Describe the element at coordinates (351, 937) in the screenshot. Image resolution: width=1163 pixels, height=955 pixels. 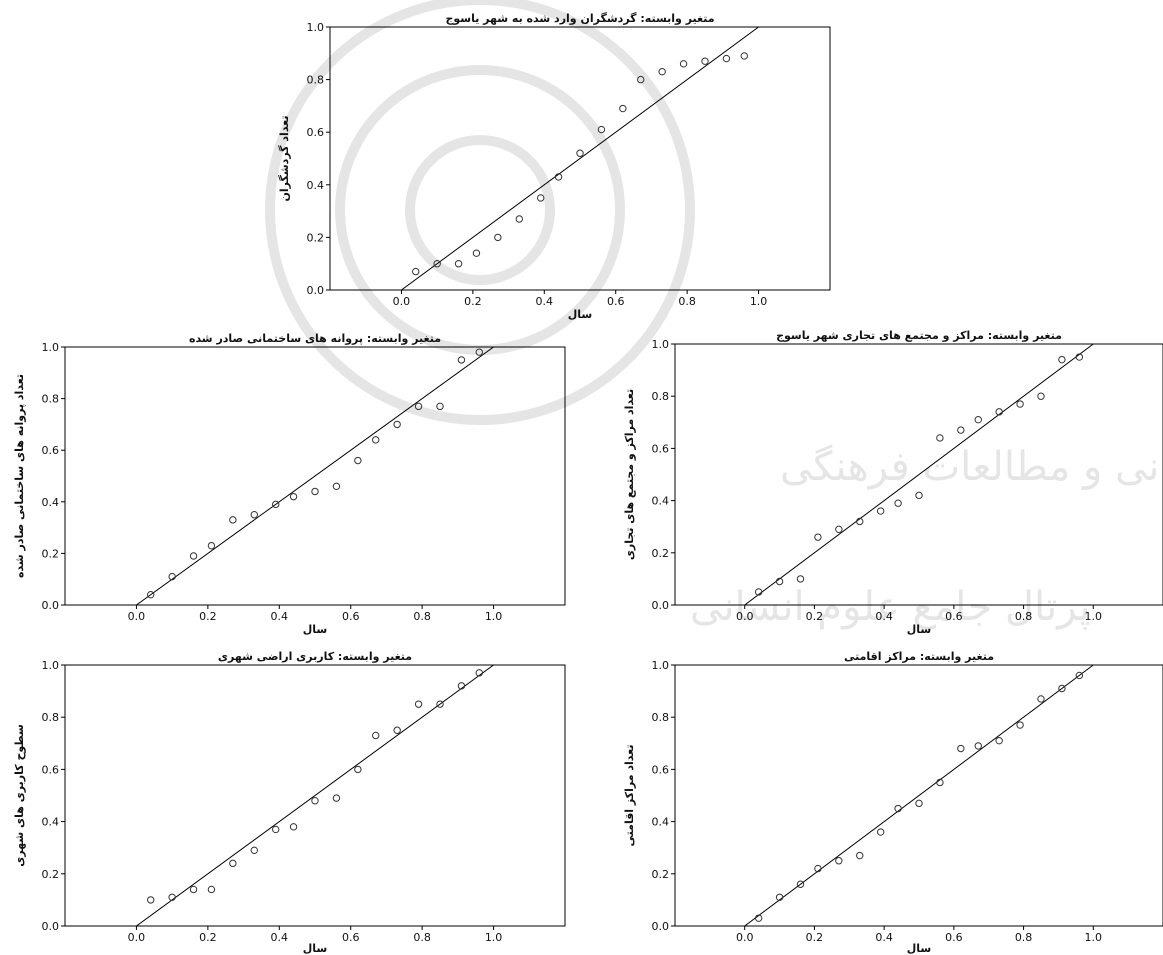
I see `x-tick-label: 0.6` at that location.